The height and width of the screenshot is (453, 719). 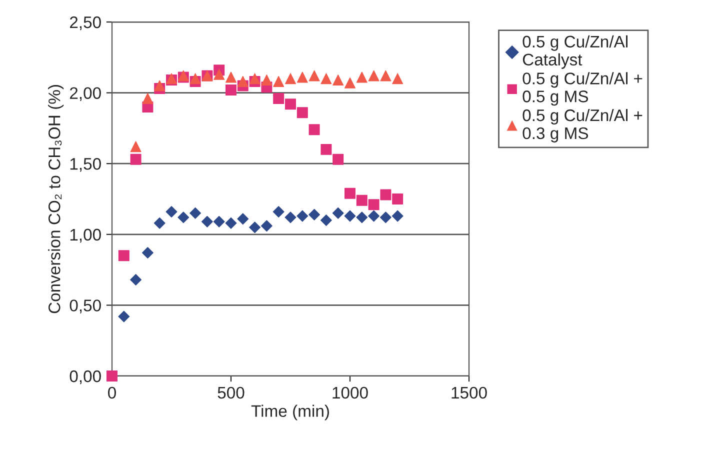 What do you see at coordinates (56, 199) in the screenshot?
I see `y-axis-title: Conversion CO₂ to CH₃OH (%)` at bounding box center [56, 199].